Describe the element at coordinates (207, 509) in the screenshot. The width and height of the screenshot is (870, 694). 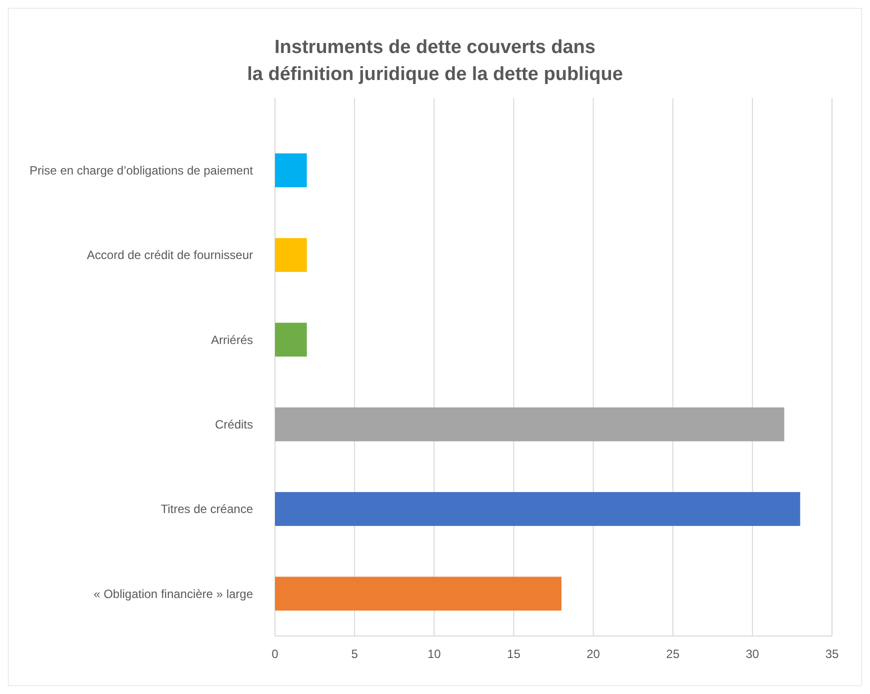
I see `y-tick-label: Titres de créance` at that location.